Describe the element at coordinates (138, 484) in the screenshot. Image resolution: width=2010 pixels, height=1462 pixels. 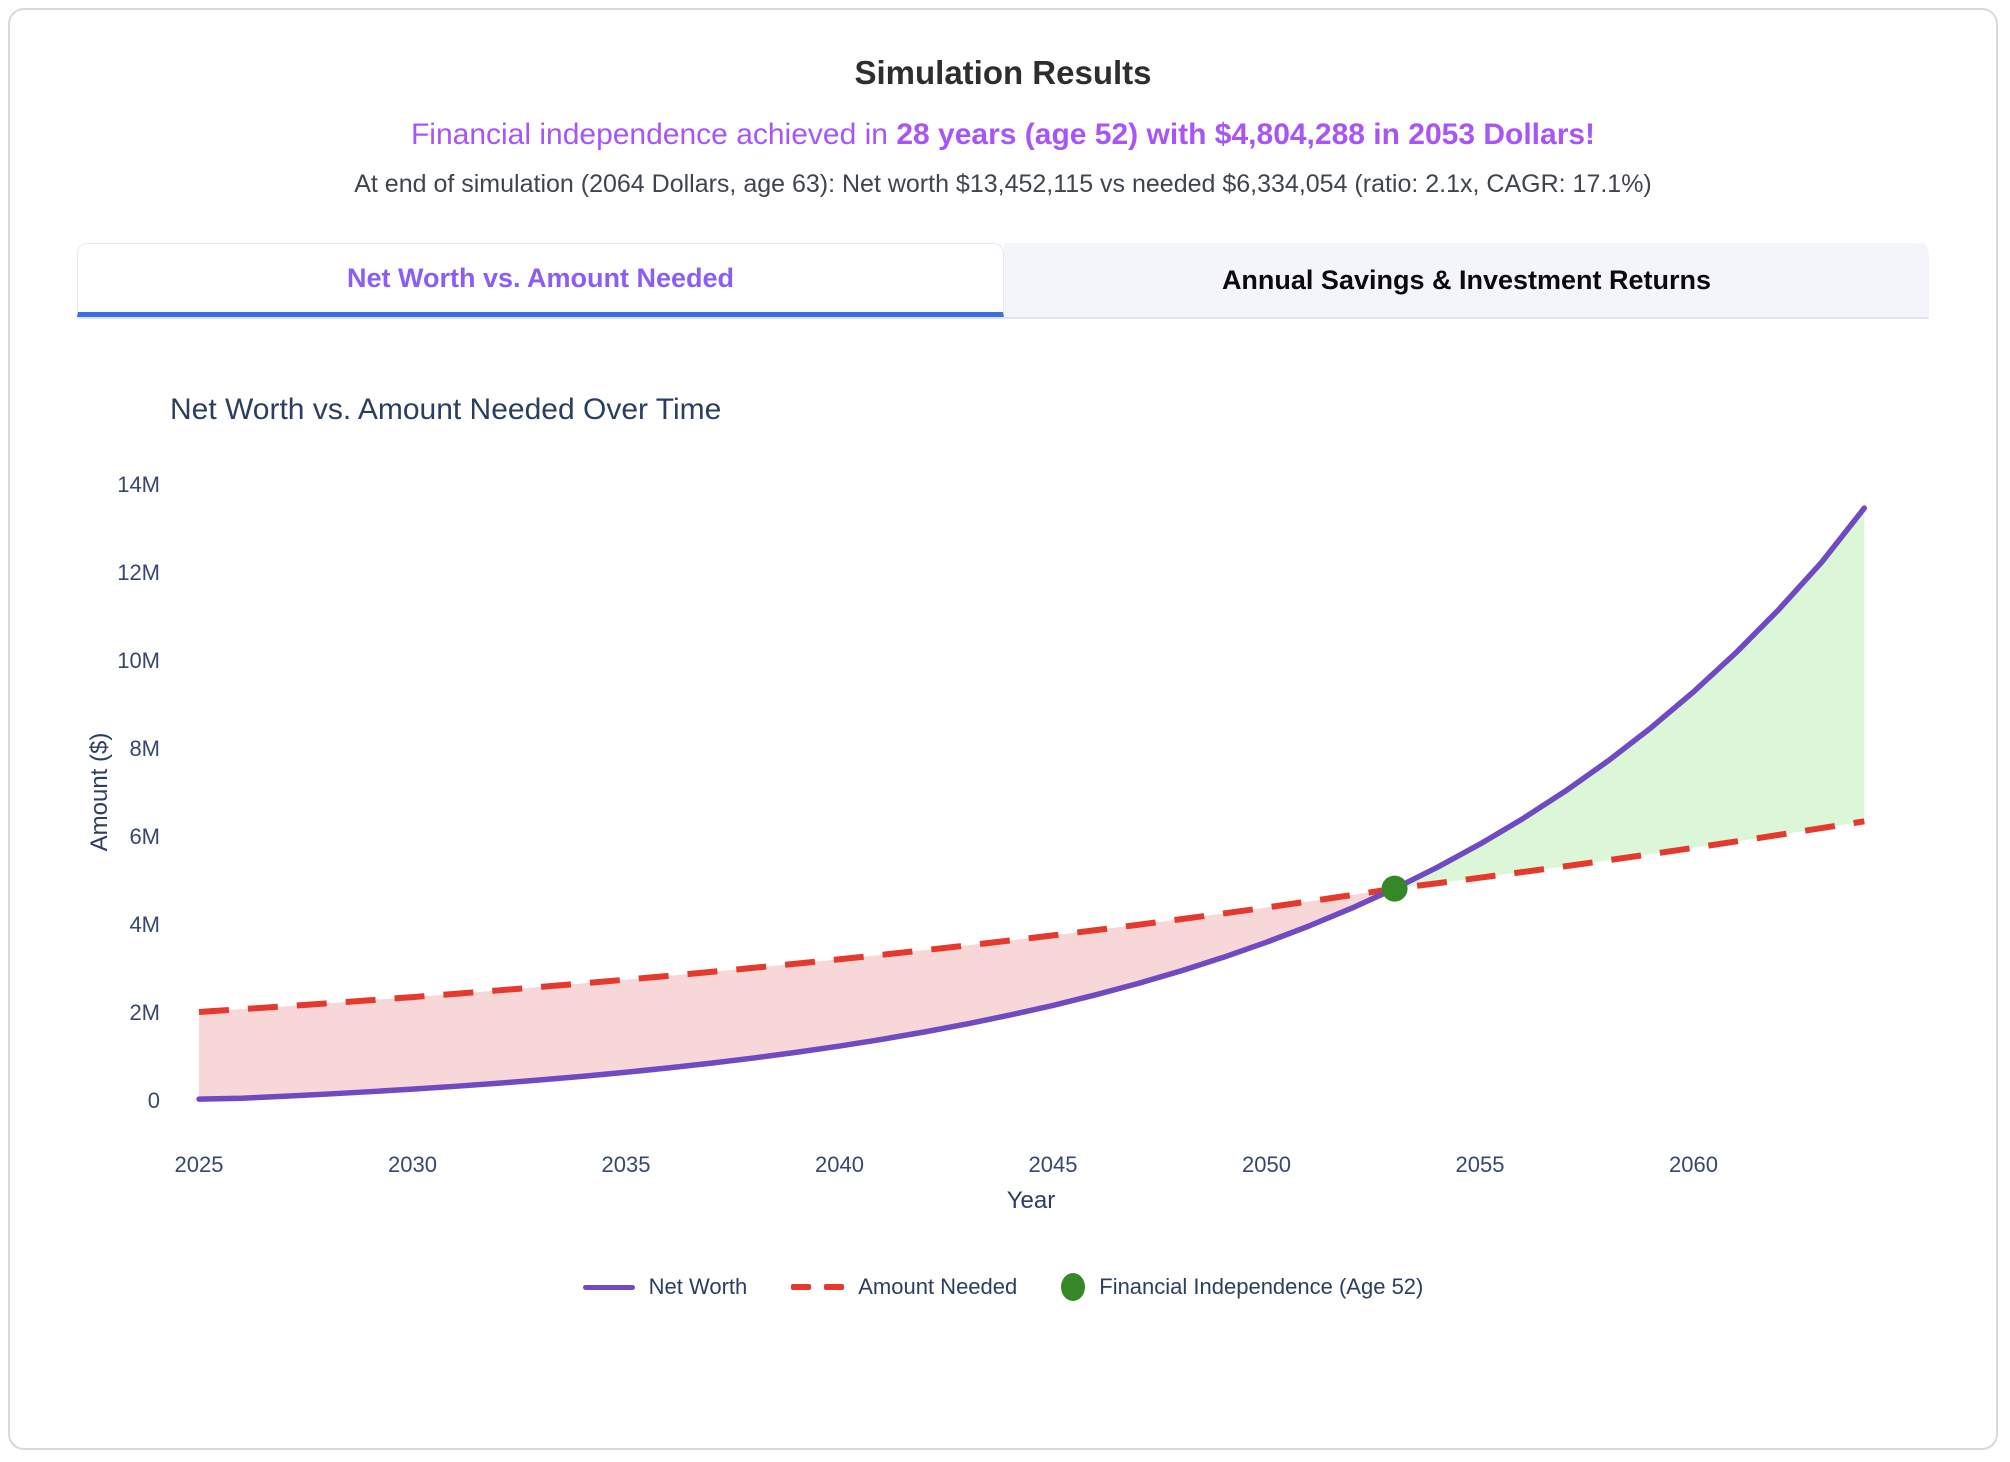
I see `y-tick-label: 14M` at that location.